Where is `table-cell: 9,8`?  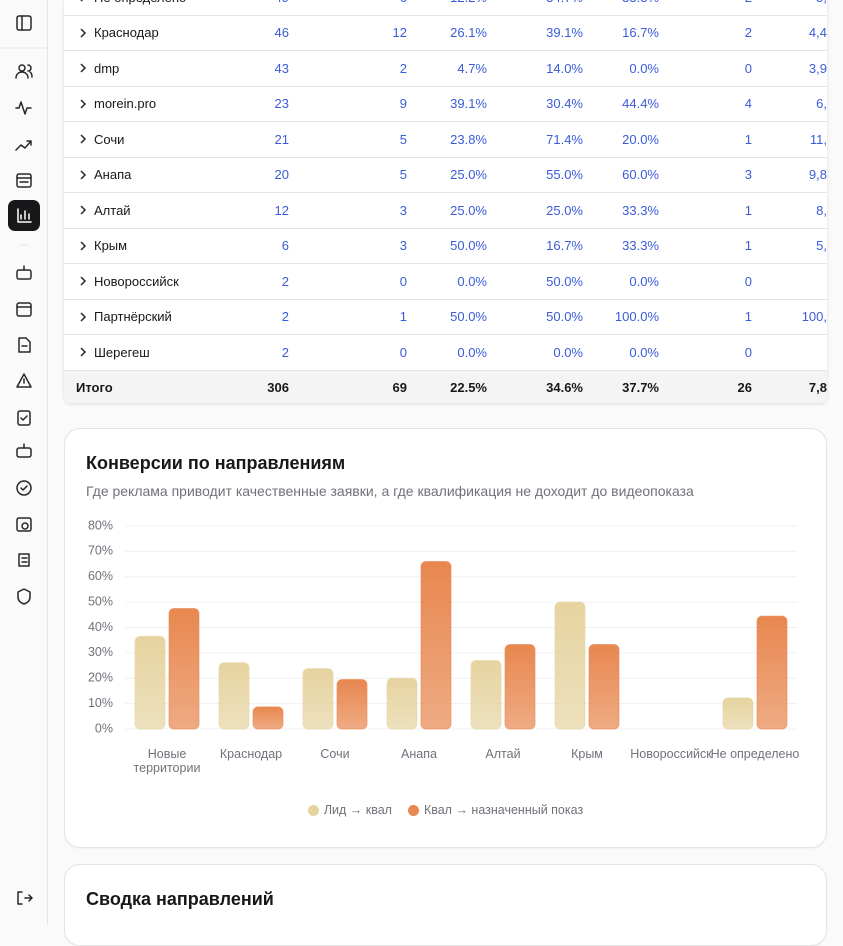 table-cell: 9,8 is located at coordinates (817, 175).